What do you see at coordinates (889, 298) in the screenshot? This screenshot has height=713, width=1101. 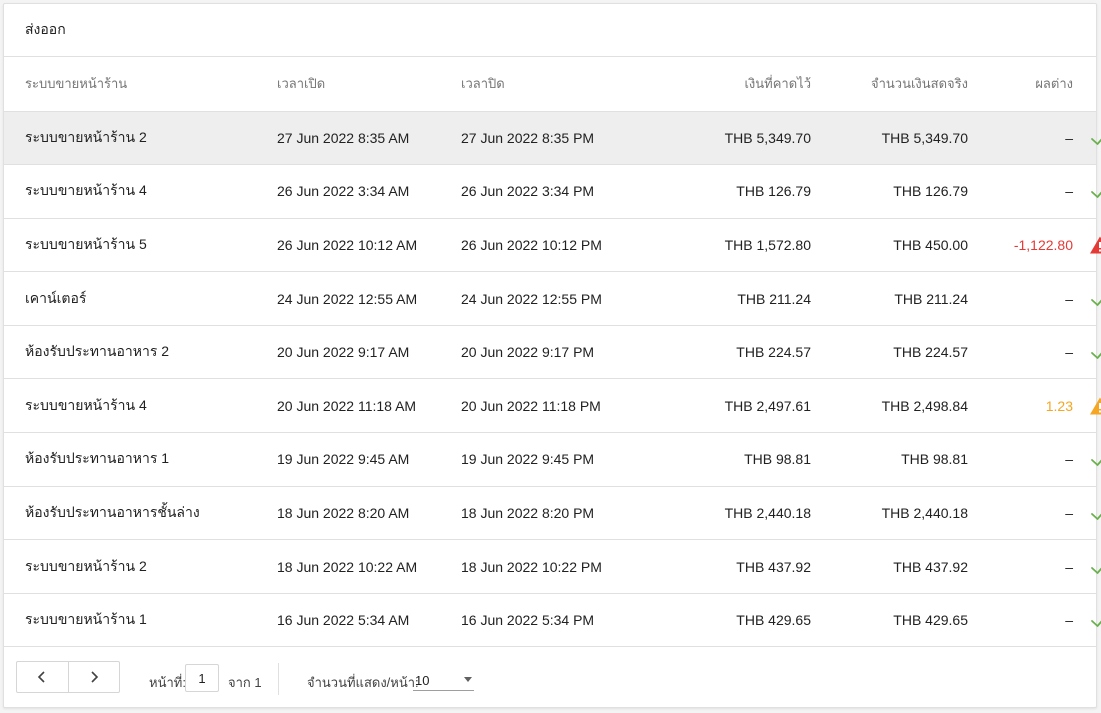 I see `cell-actual: THB 211.24` at bounding box center [889, 298].